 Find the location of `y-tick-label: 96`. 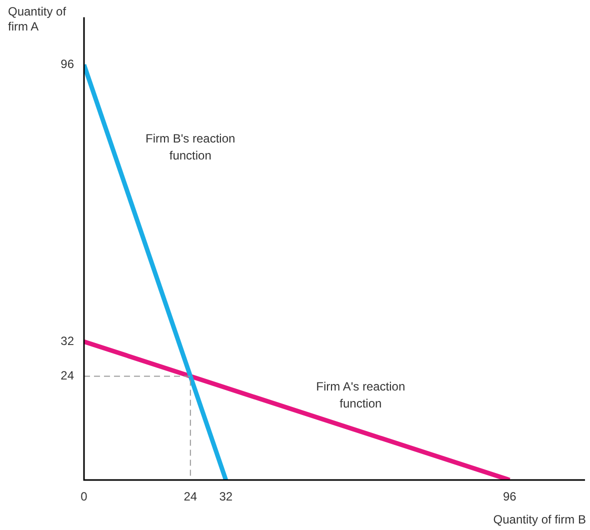

y-tick-label: 96 is located at coordinates (67, 64).